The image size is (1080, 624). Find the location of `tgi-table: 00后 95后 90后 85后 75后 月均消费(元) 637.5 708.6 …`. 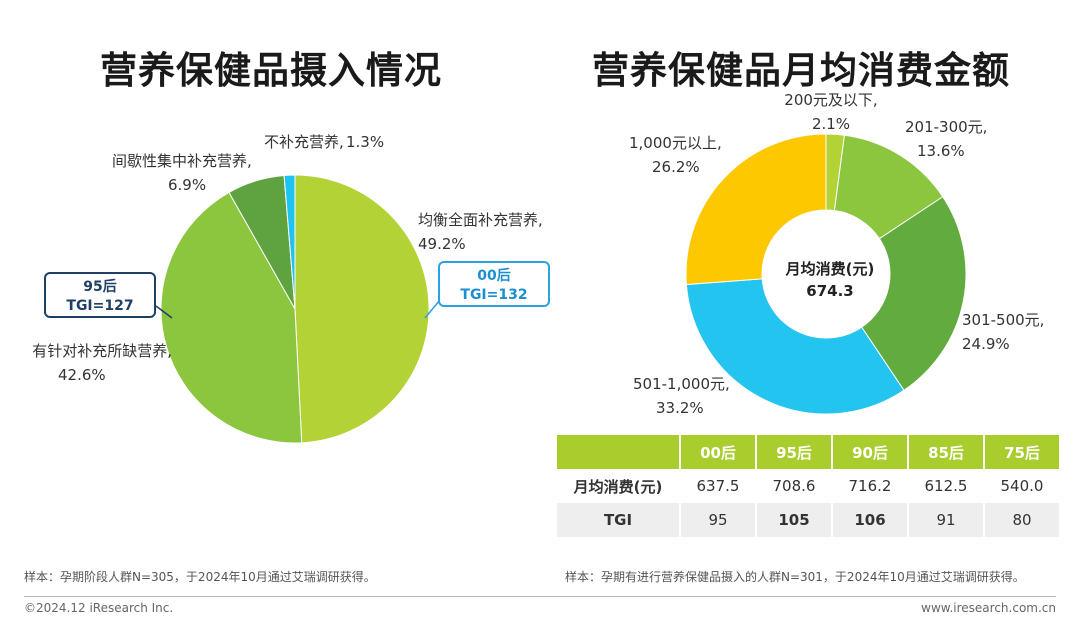

tgi-table: 00后 95后 90后 85后 75后 月均消费(元) 637.5 708.6 … is located at coordinates (808, 486).